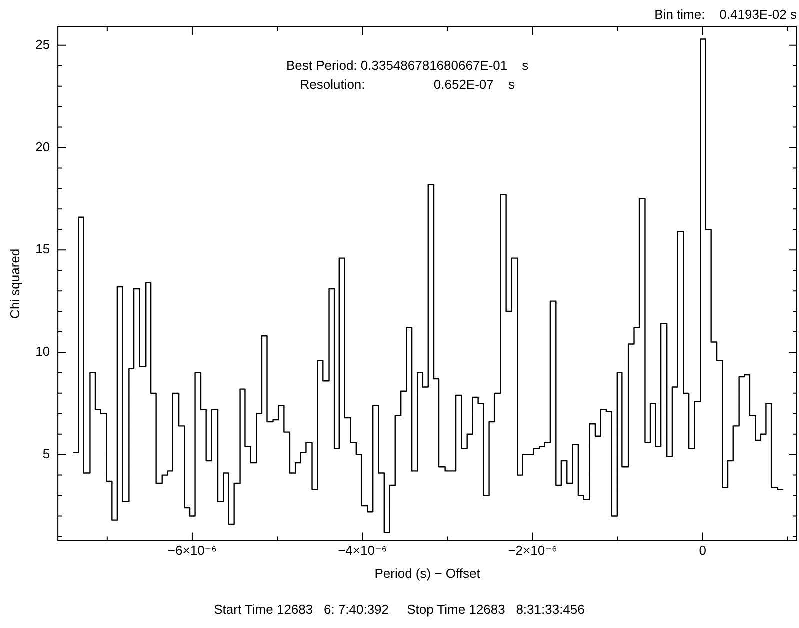 The image size is (799, 628). I want to click on text: Bin time: 0.4193E-02 s, so click(726, 14).